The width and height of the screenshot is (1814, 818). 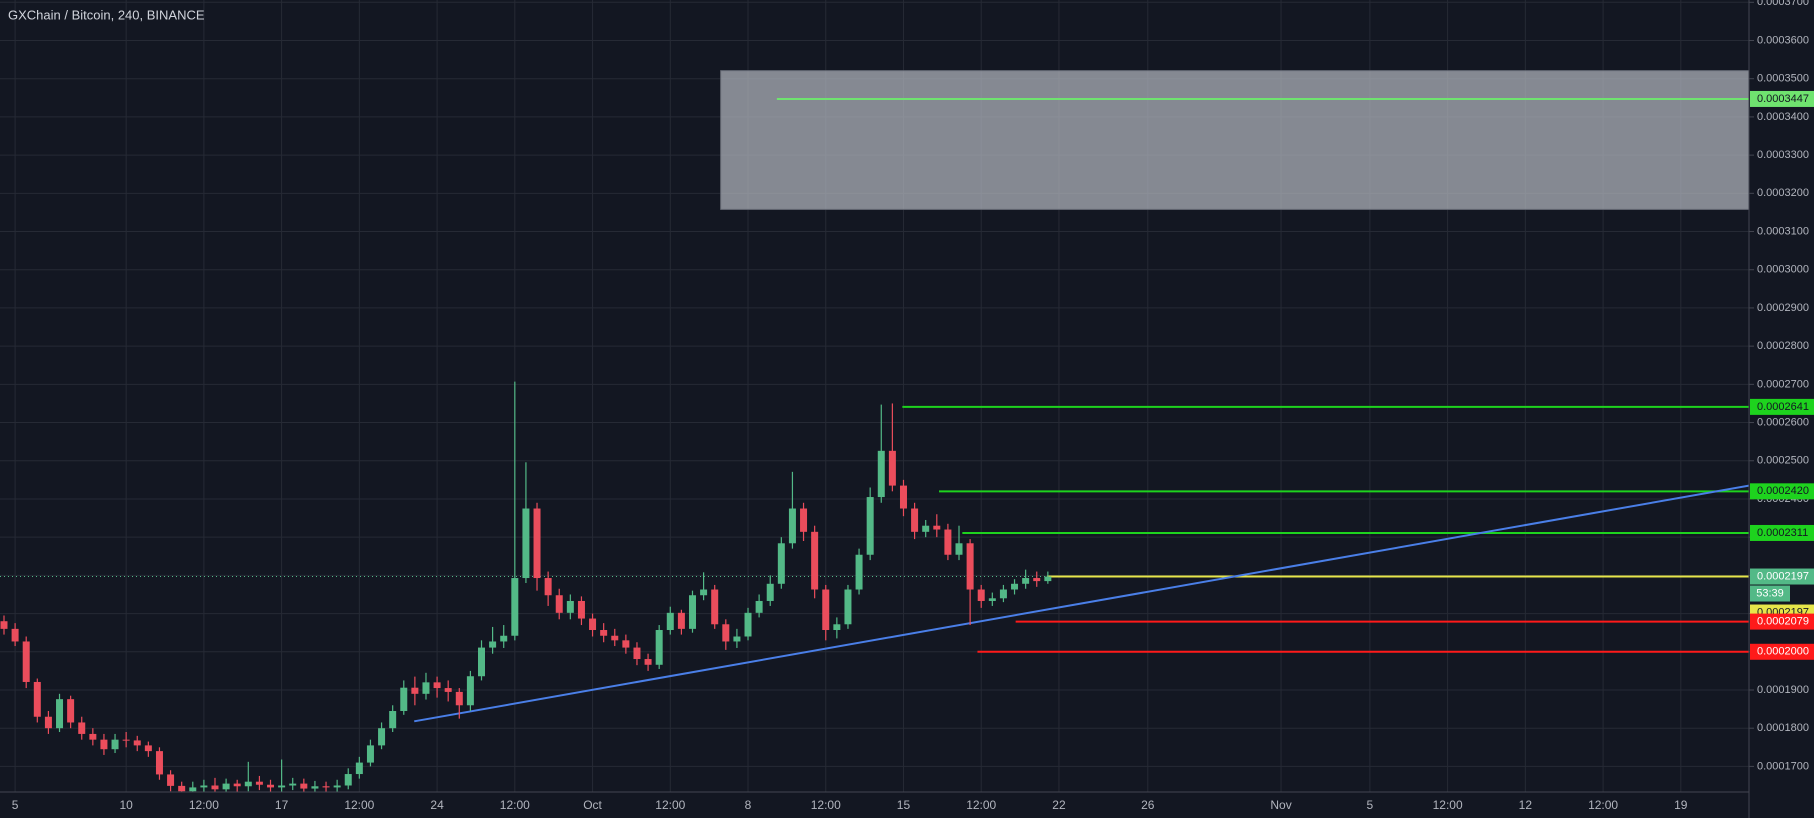 I want to click on countdown-bg, so click(x=1770, y=593).